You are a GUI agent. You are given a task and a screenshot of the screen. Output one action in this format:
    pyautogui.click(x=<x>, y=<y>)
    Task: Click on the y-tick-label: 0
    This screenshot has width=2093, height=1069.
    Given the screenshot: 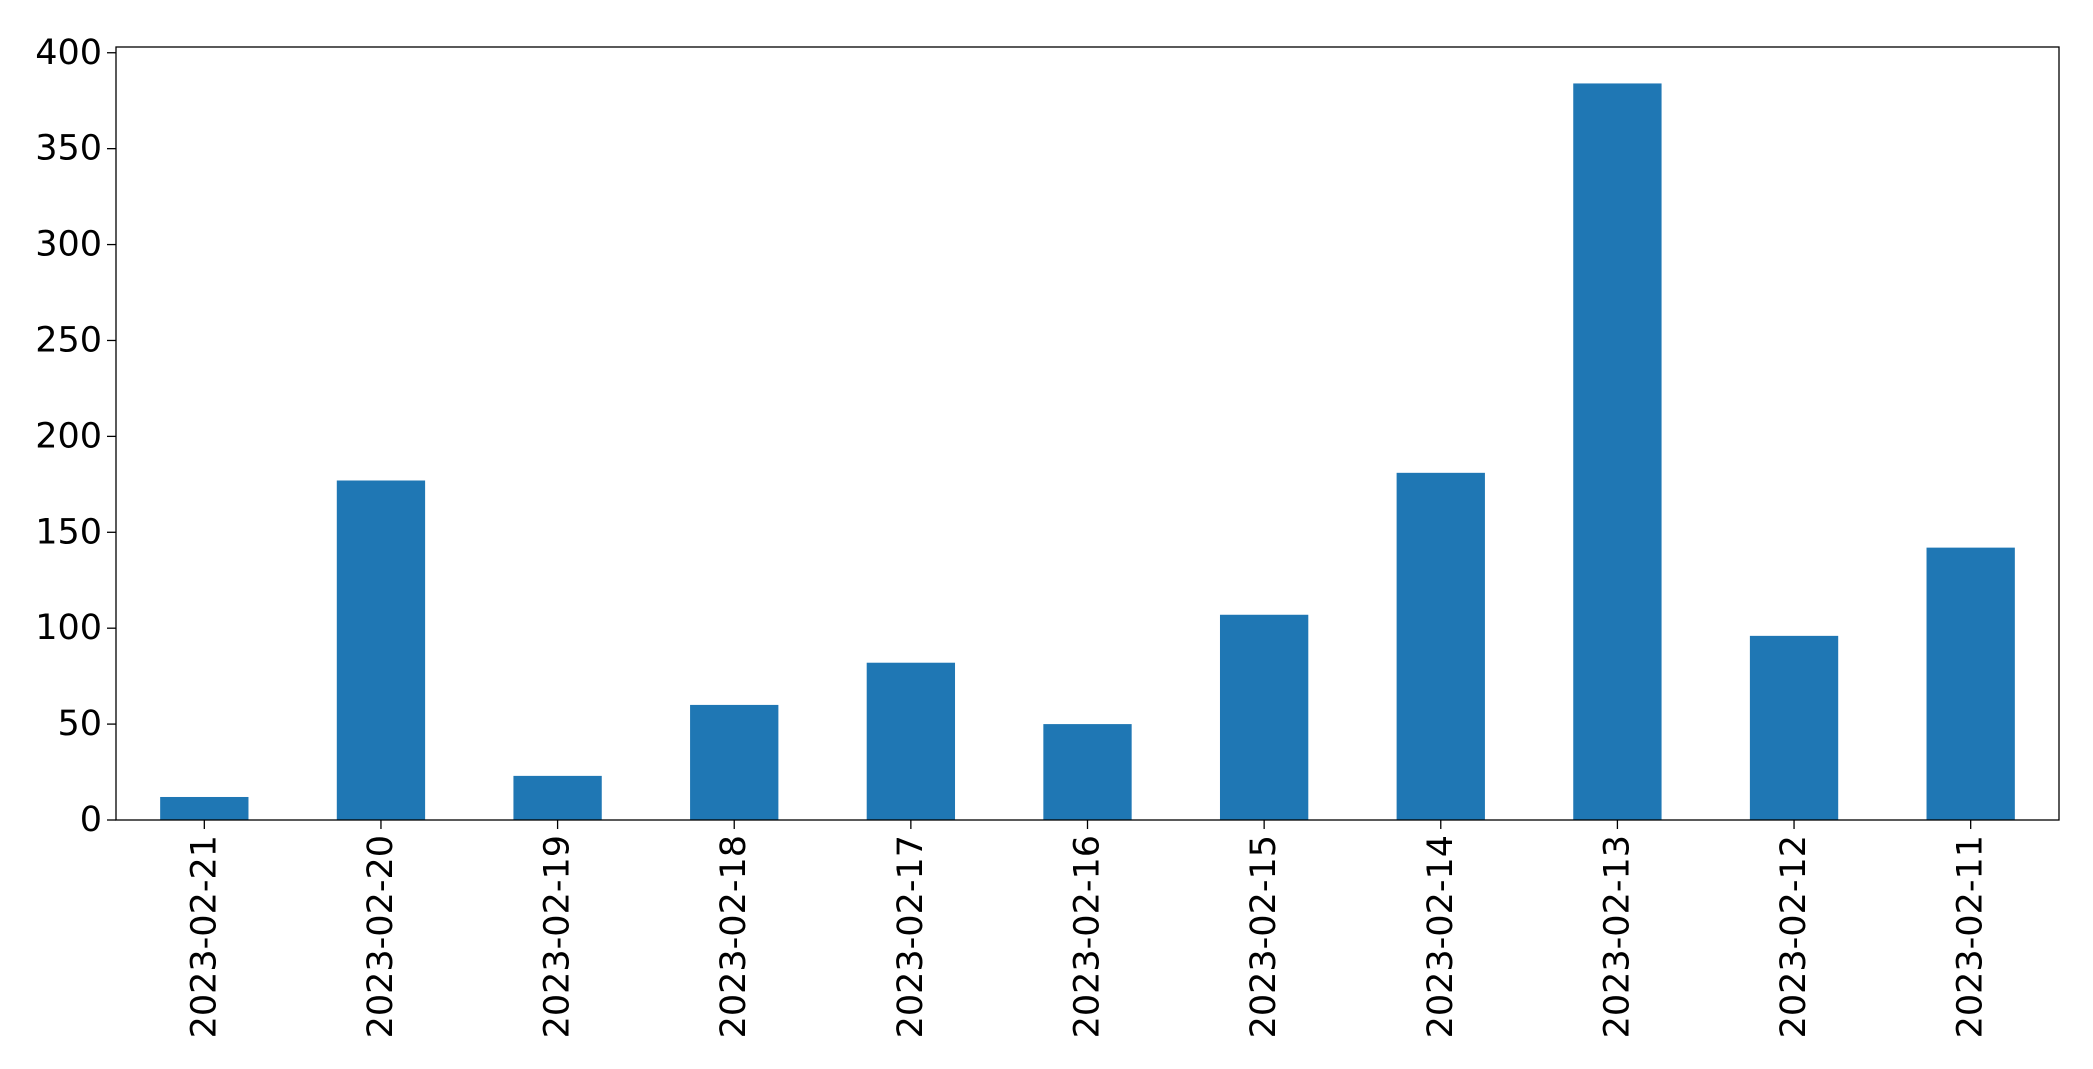 What is the action you would take?
    pyautogui.click(x=91, y=820)
    